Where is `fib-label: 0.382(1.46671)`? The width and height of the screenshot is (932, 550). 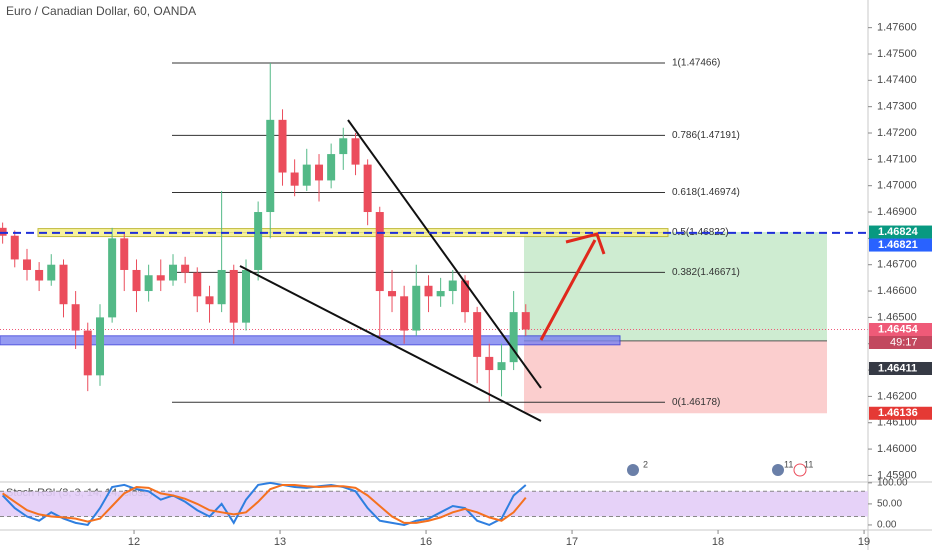
fib-label: 0.382(1.46671) is located at coordinates (706, 272).